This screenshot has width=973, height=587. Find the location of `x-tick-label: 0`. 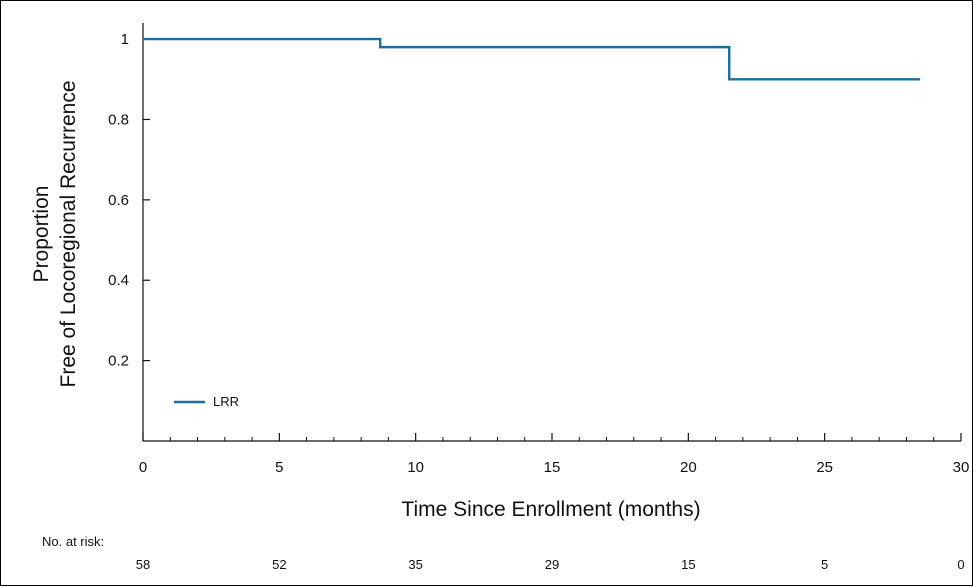

x-tick-label: 0 is located at coordinates (143, 467).